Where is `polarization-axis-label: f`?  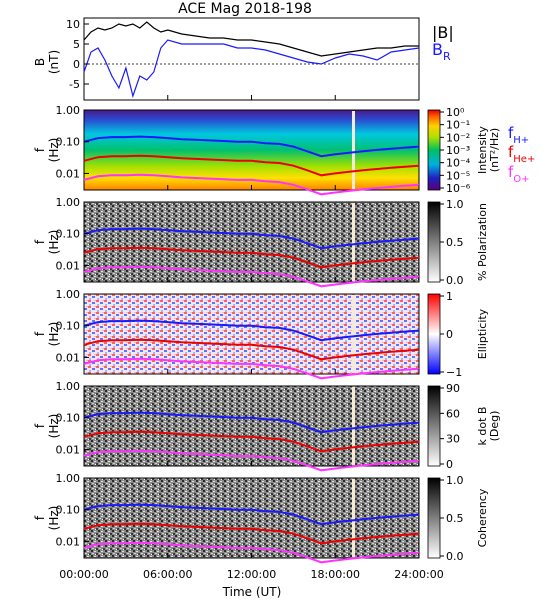 polarization-axis-label: f is located at coordinates (40, 241).